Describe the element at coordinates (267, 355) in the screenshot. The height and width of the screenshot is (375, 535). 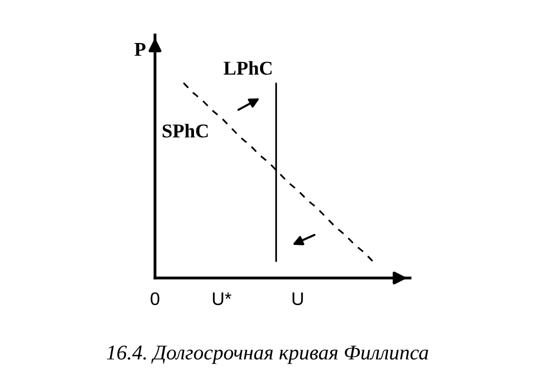
I see `text: 16.4. Долгосрочная кривая Филлипса` at that location.